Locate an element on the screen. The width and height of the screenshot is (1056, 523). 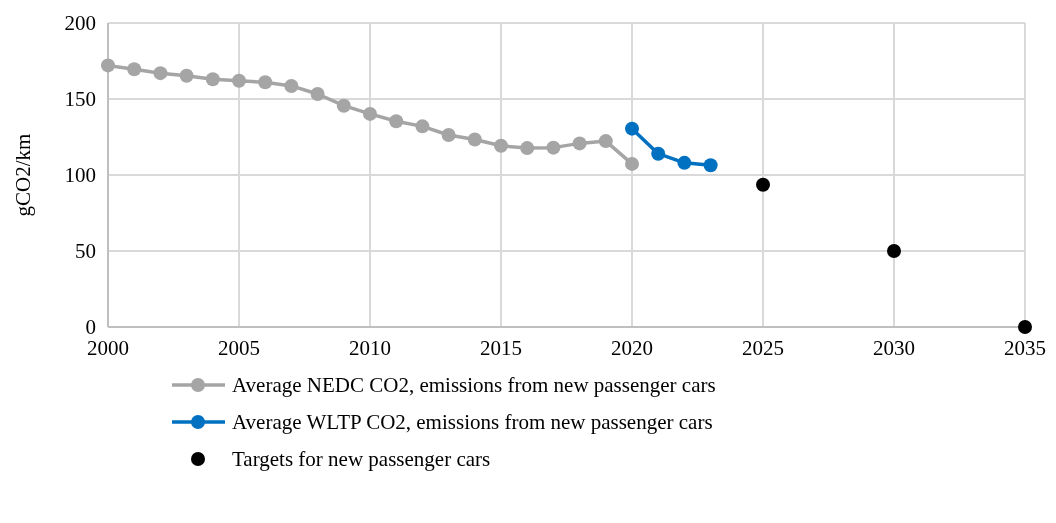
legend-label: Average NEDC CO2, emissions from new passenger cars is located at coordinates (474, 385).